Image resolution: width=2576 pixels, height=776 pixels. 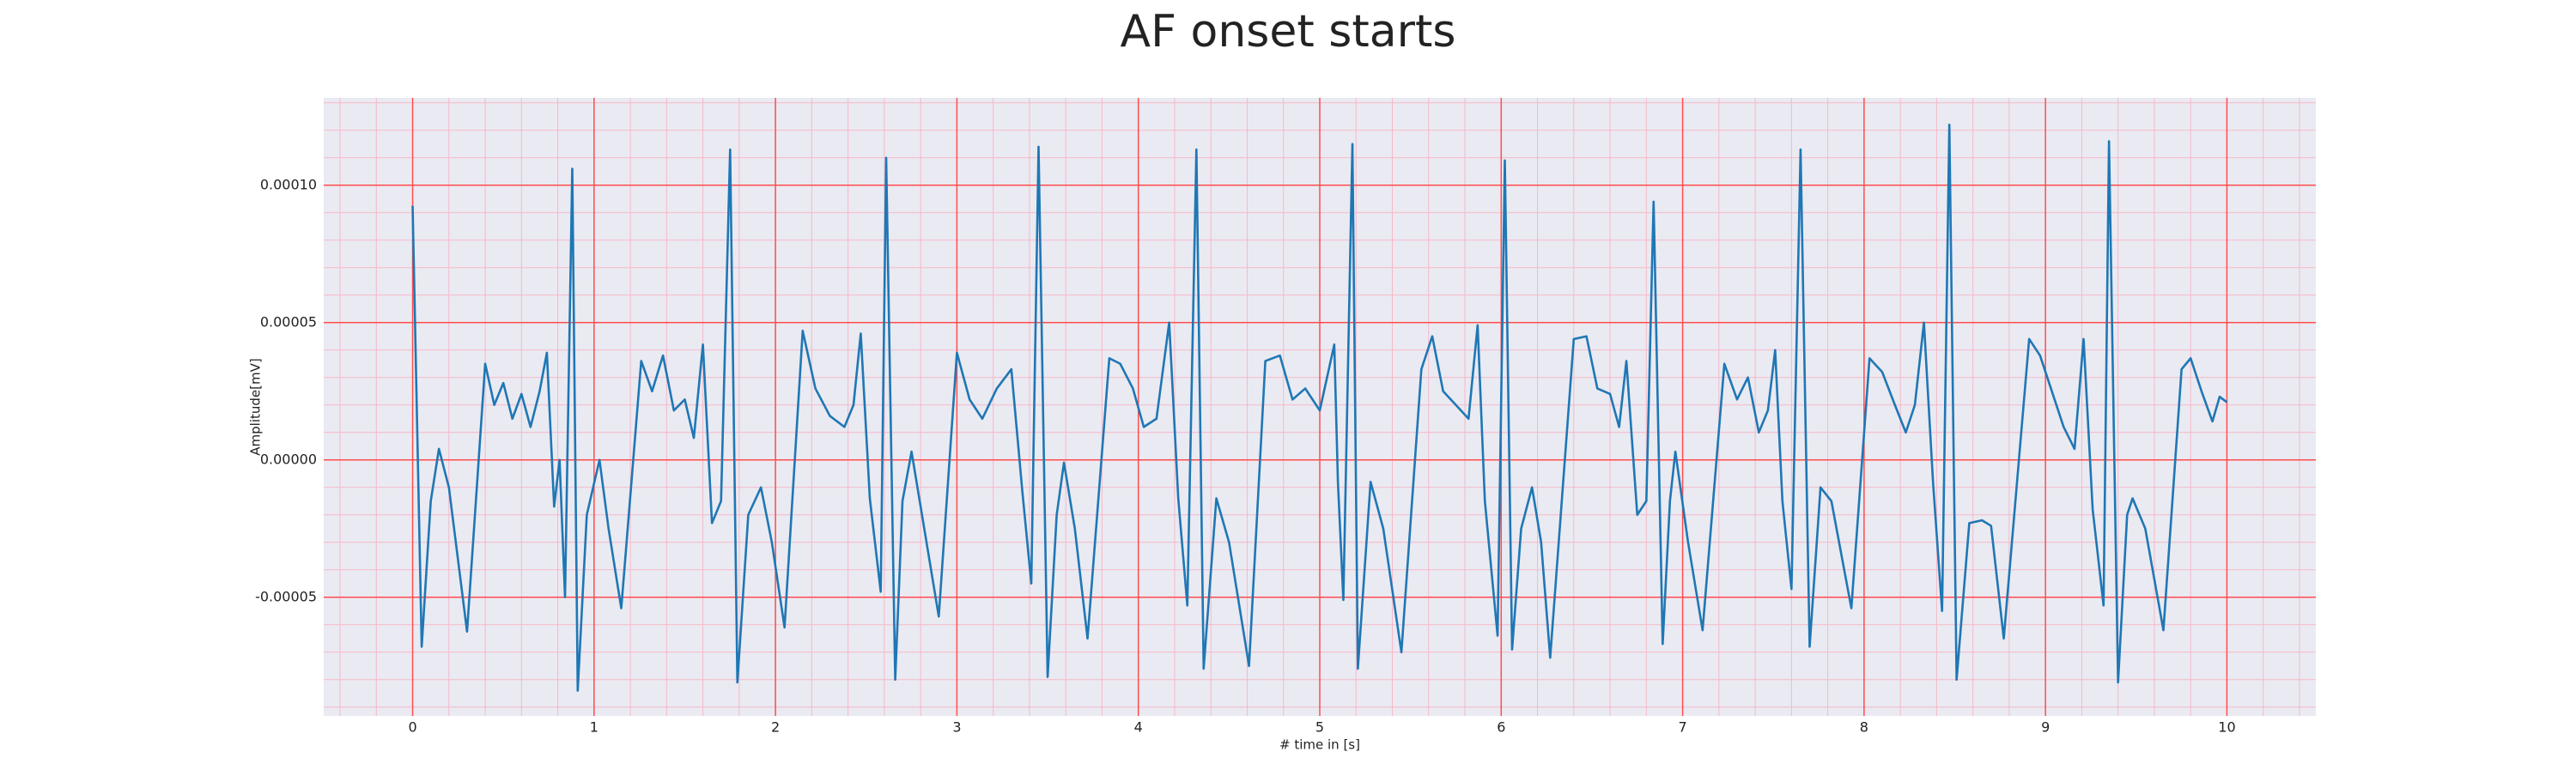 What do you see at coordinates (957, 728) in the screenshot?
I see `x-tick-label: 3` at bounding box center [957, 728].